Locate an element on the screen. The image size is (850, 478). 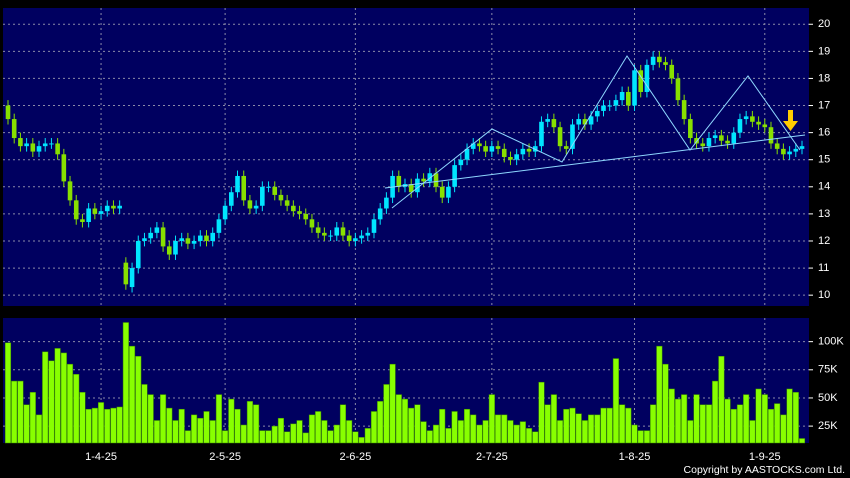
y-tick-label: 10 is located at coordinates (824, 295).